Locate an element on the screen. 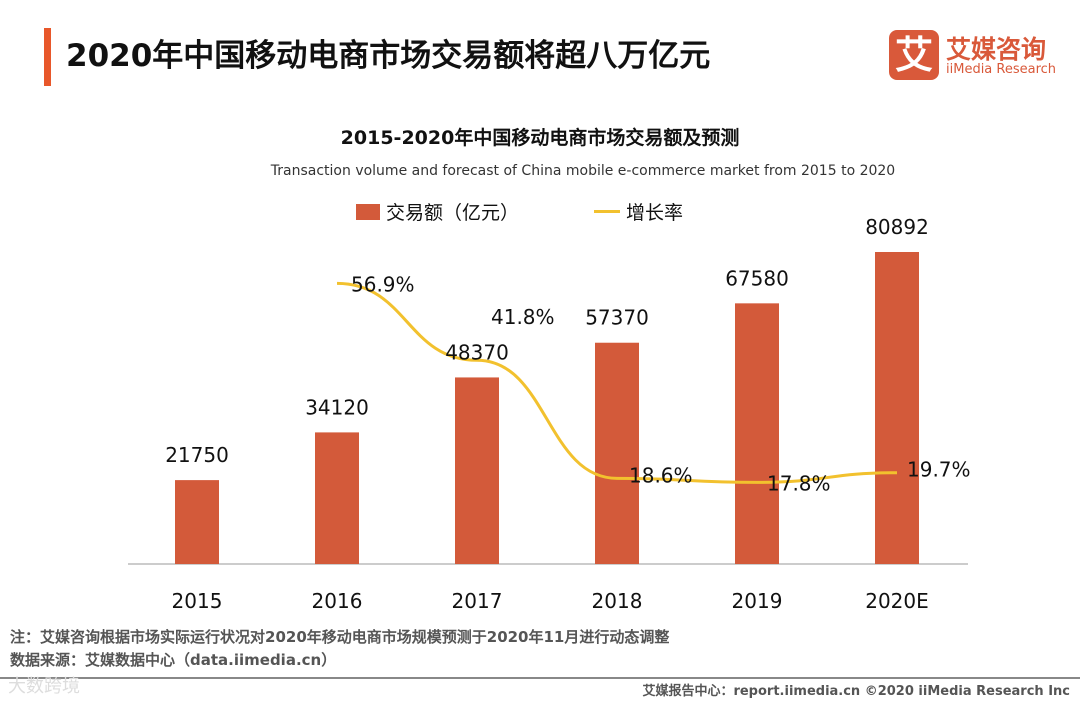 The height and width of the screenshot is (702, 1080). bar-value-label: 80892 is located at coordinates (897, 227).